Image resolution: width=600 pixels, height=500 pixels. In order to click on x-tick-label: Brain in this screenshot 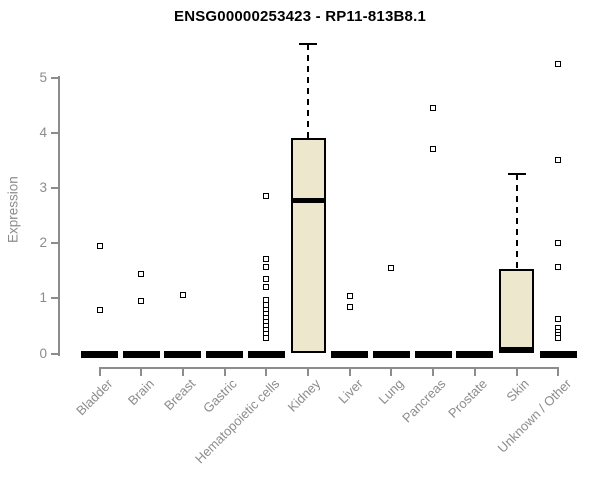, I will do `click(140, 392)`.